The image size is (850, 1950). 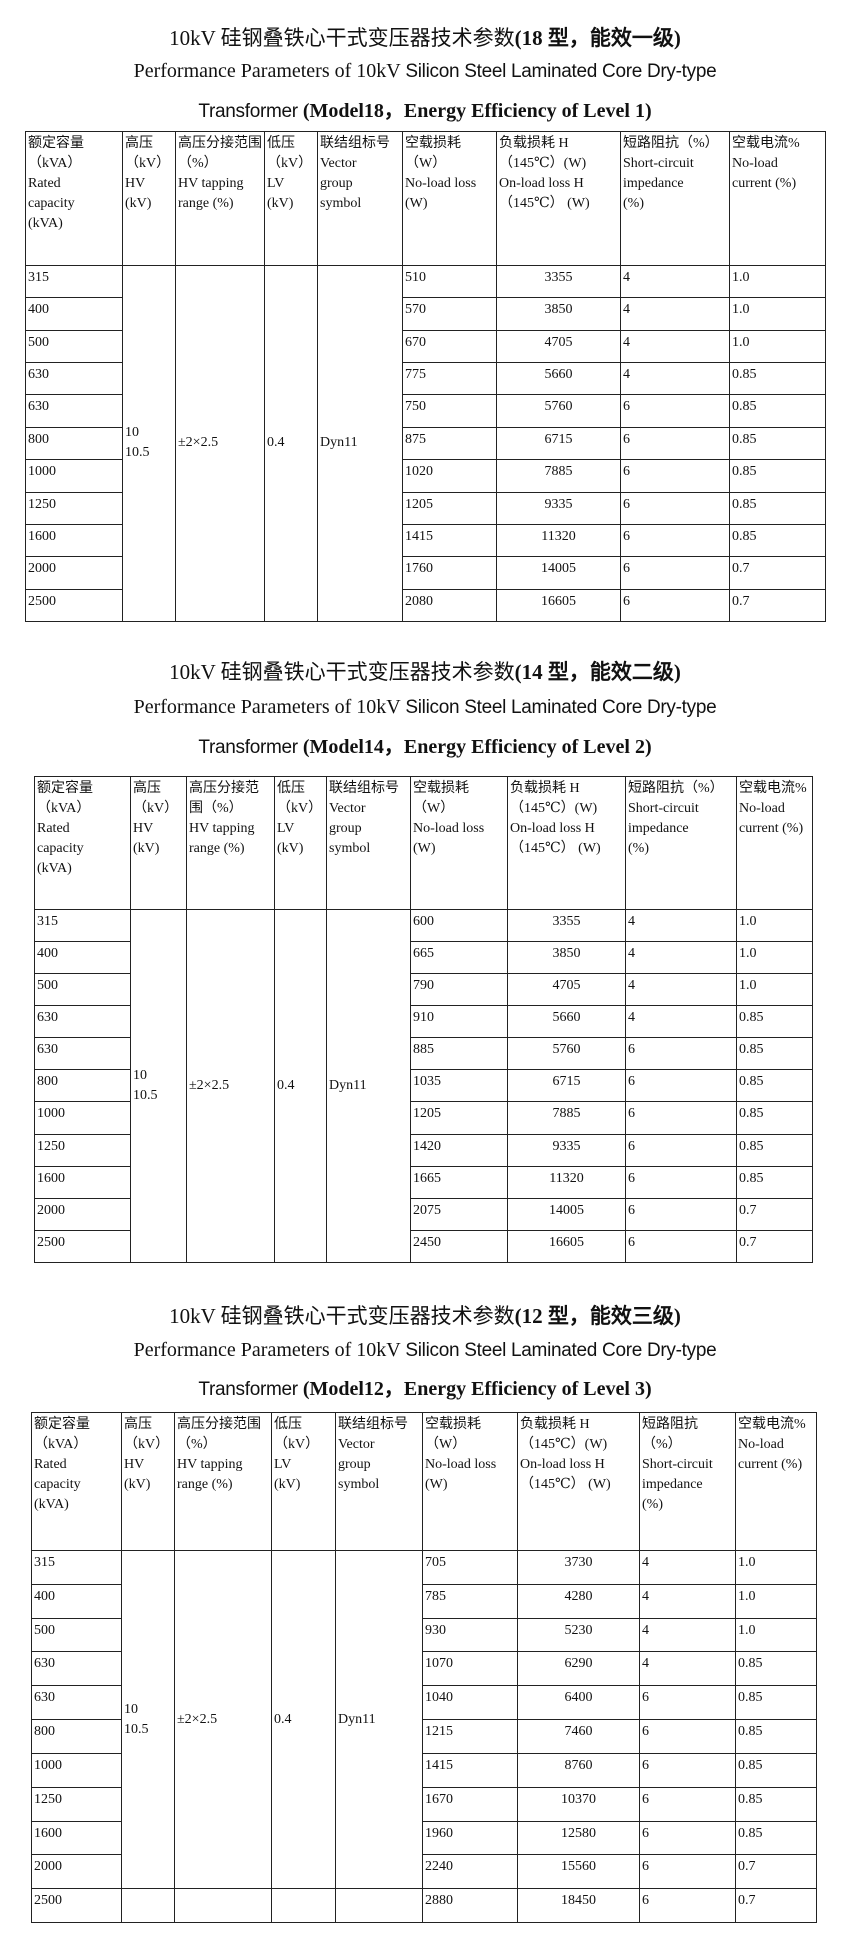 I want to click on cell-hv-empty, so click(x=148, y=1905).